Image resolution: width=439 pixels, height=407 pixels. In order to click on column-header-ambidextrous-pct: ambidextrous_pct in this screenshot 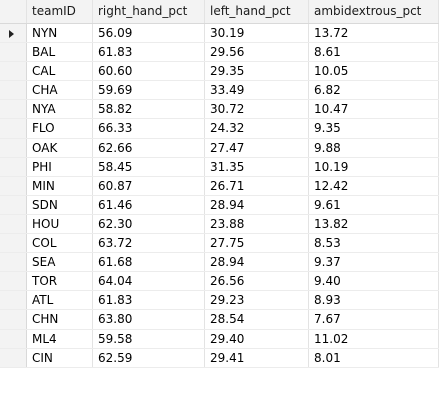, I will do `click(374, 11)`.